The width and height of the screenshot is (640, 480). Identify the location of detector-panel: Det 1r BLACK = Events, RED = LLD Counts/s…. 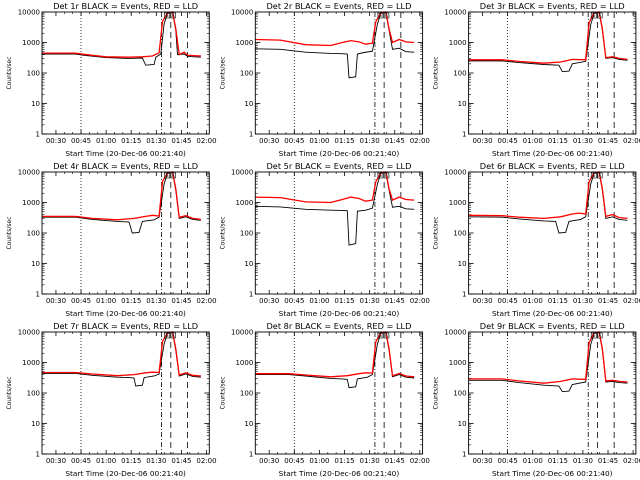
(111, 79).